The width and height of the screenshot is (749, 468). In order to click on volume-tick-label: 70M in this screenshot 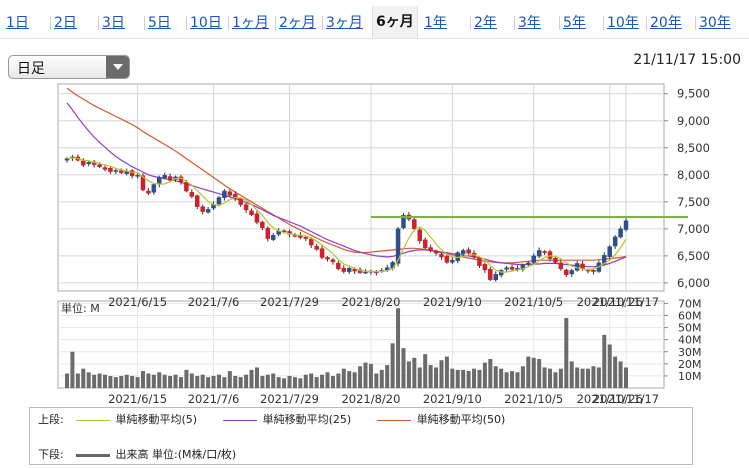, I will do `click(690, 303)`.